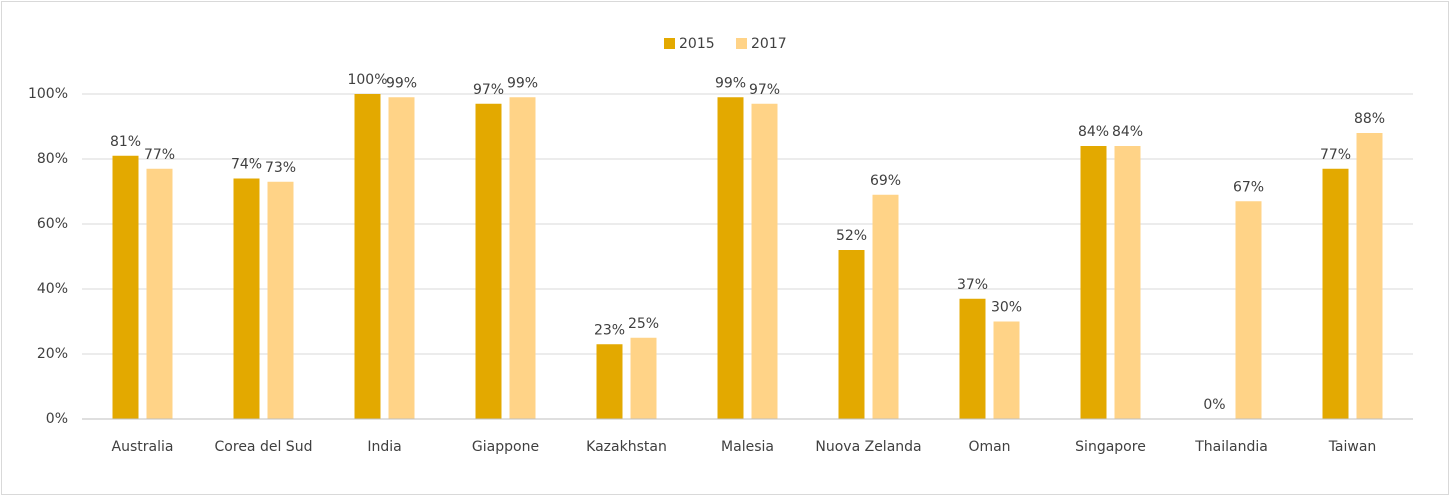 The height and width of the screenshot is (496, 1450). What do you see at coordinates (643, 324) in the screenshot?
I see `value-label: 25%` at bounding box center [643, 324].